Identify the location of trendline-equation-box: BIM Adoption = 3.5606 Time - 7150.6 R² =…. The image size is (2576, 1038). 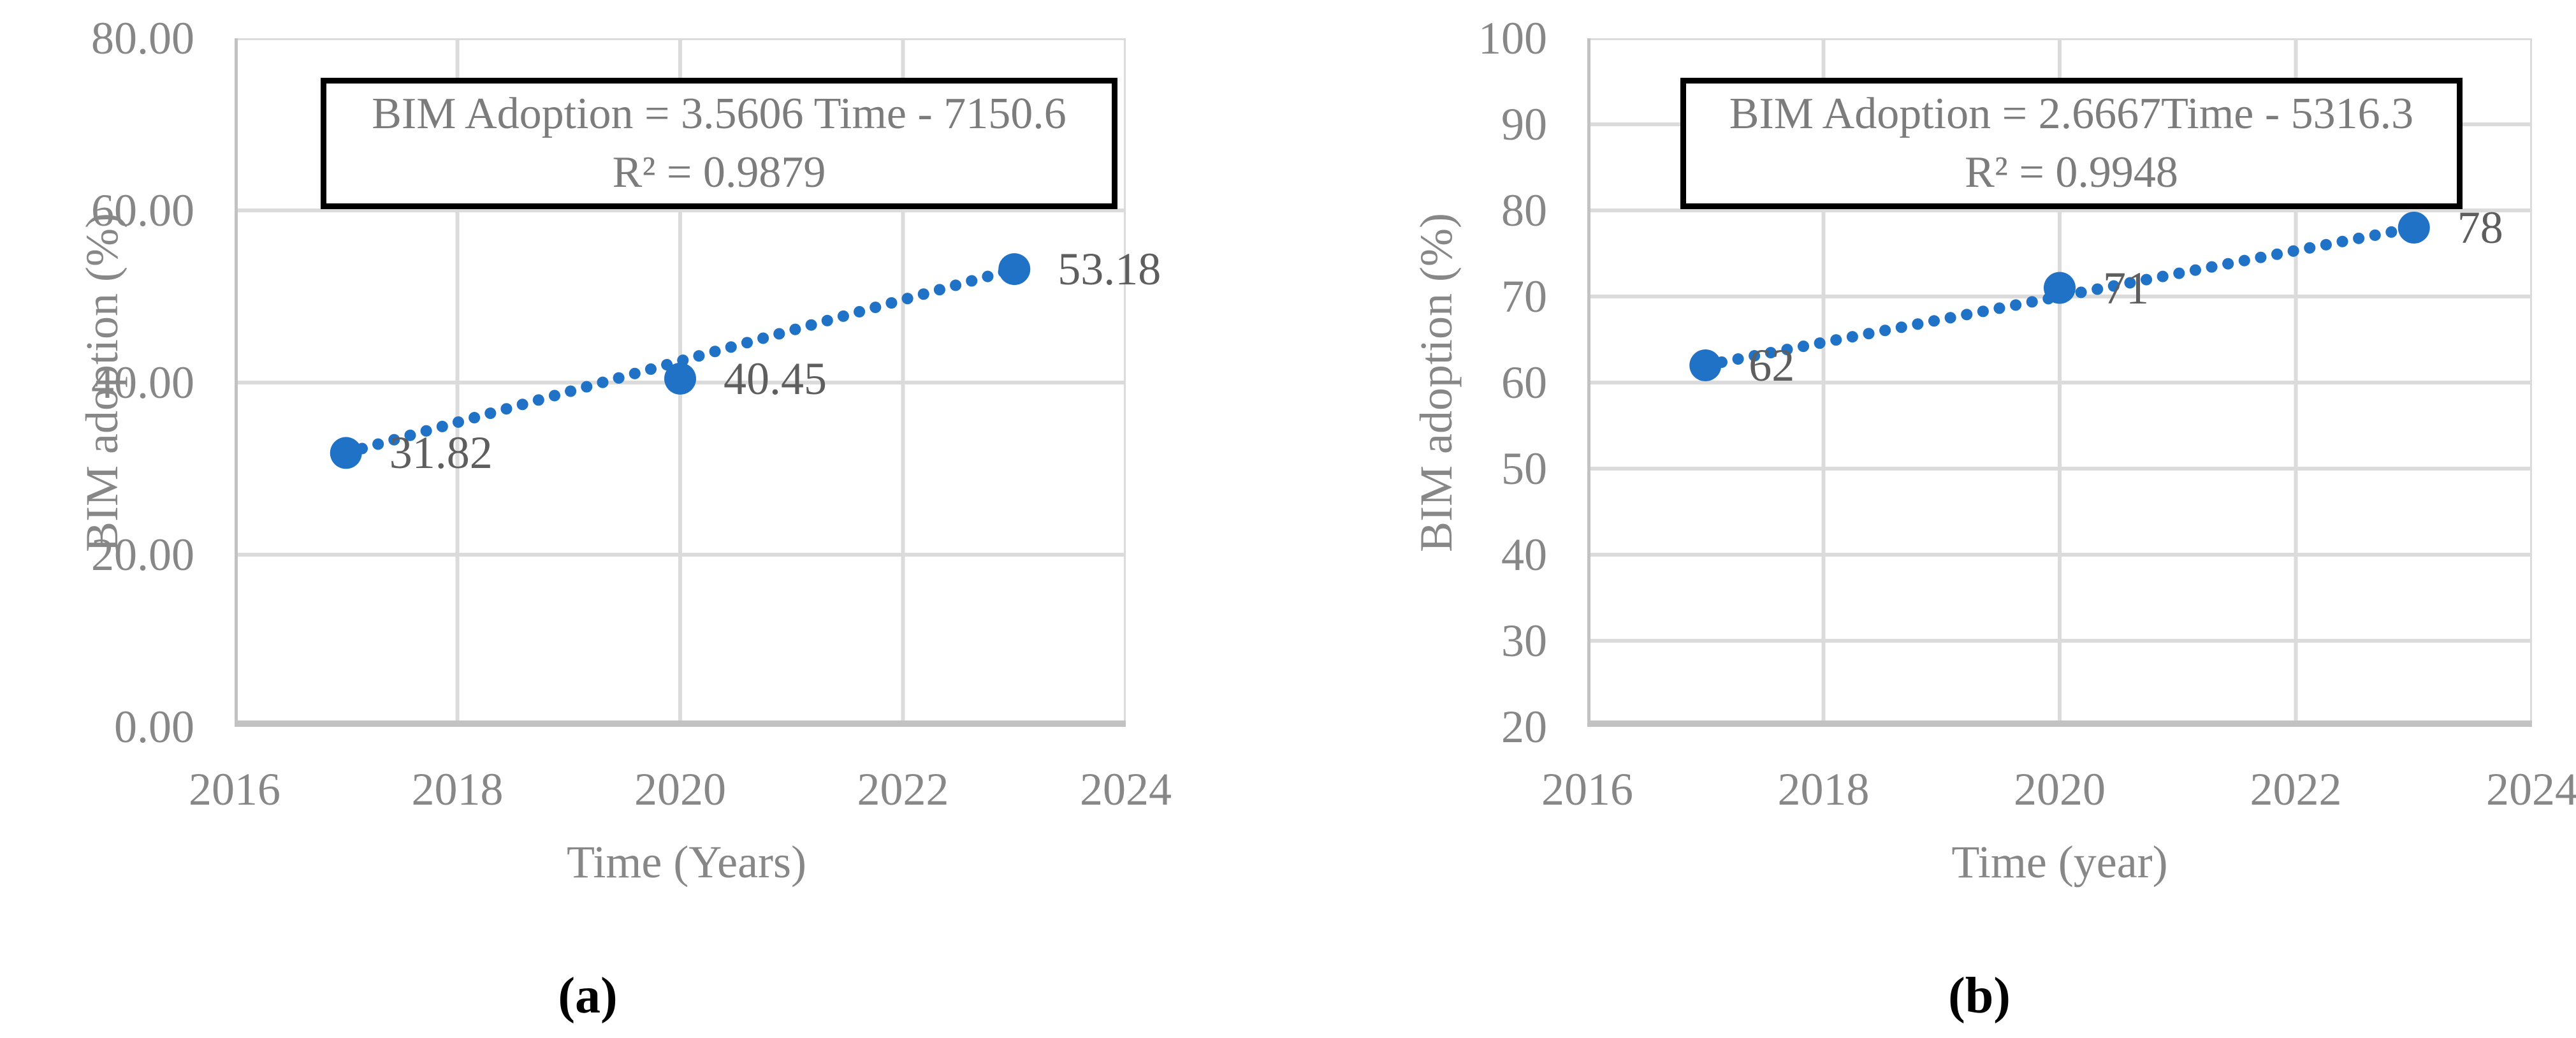
(719, 143).